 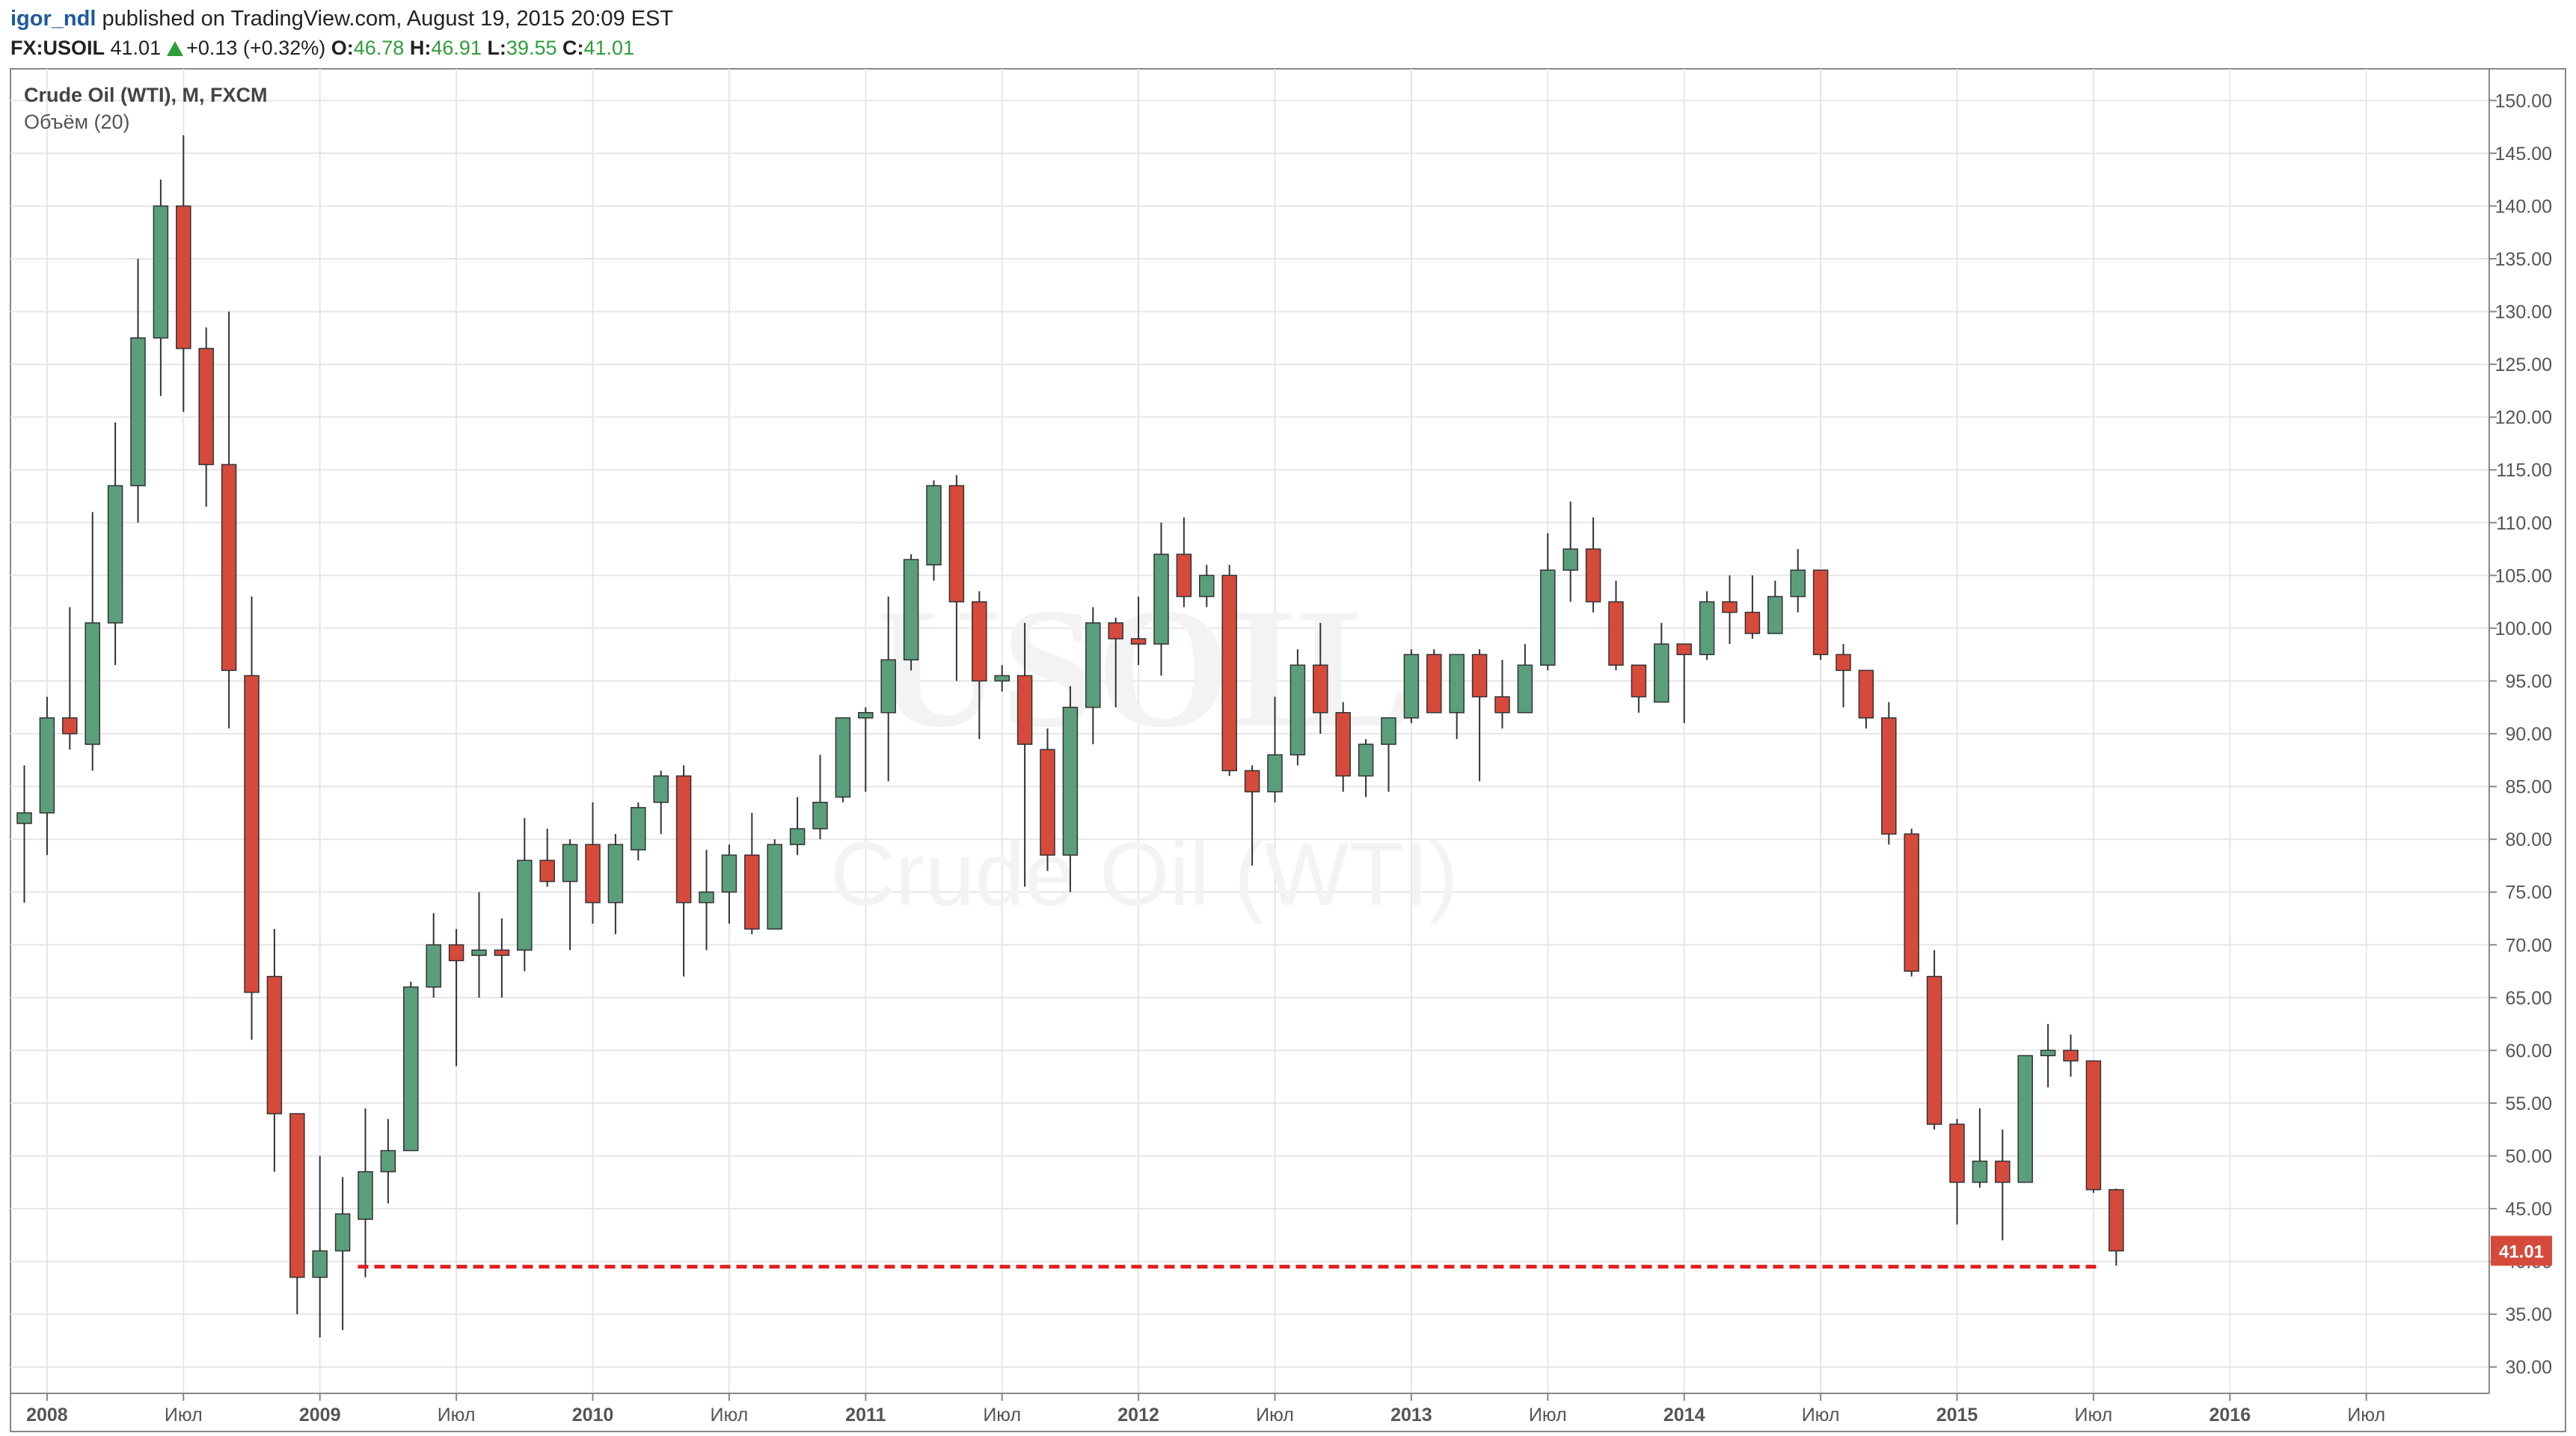 What do you see at coordinates (57, 48) in the screenshot?
I see `symbol-label: FX:USOIL` at bounding box center [57, 48].